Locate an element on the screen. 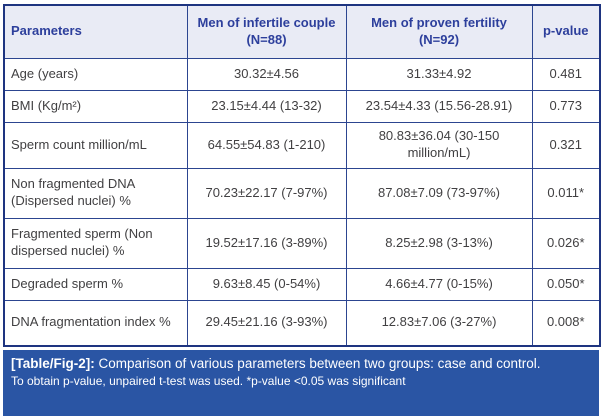 This screenshot has width=602, height=417. cell-infertile: 70.23±22.17 (7-97%) is located at coordinates (266, 193).